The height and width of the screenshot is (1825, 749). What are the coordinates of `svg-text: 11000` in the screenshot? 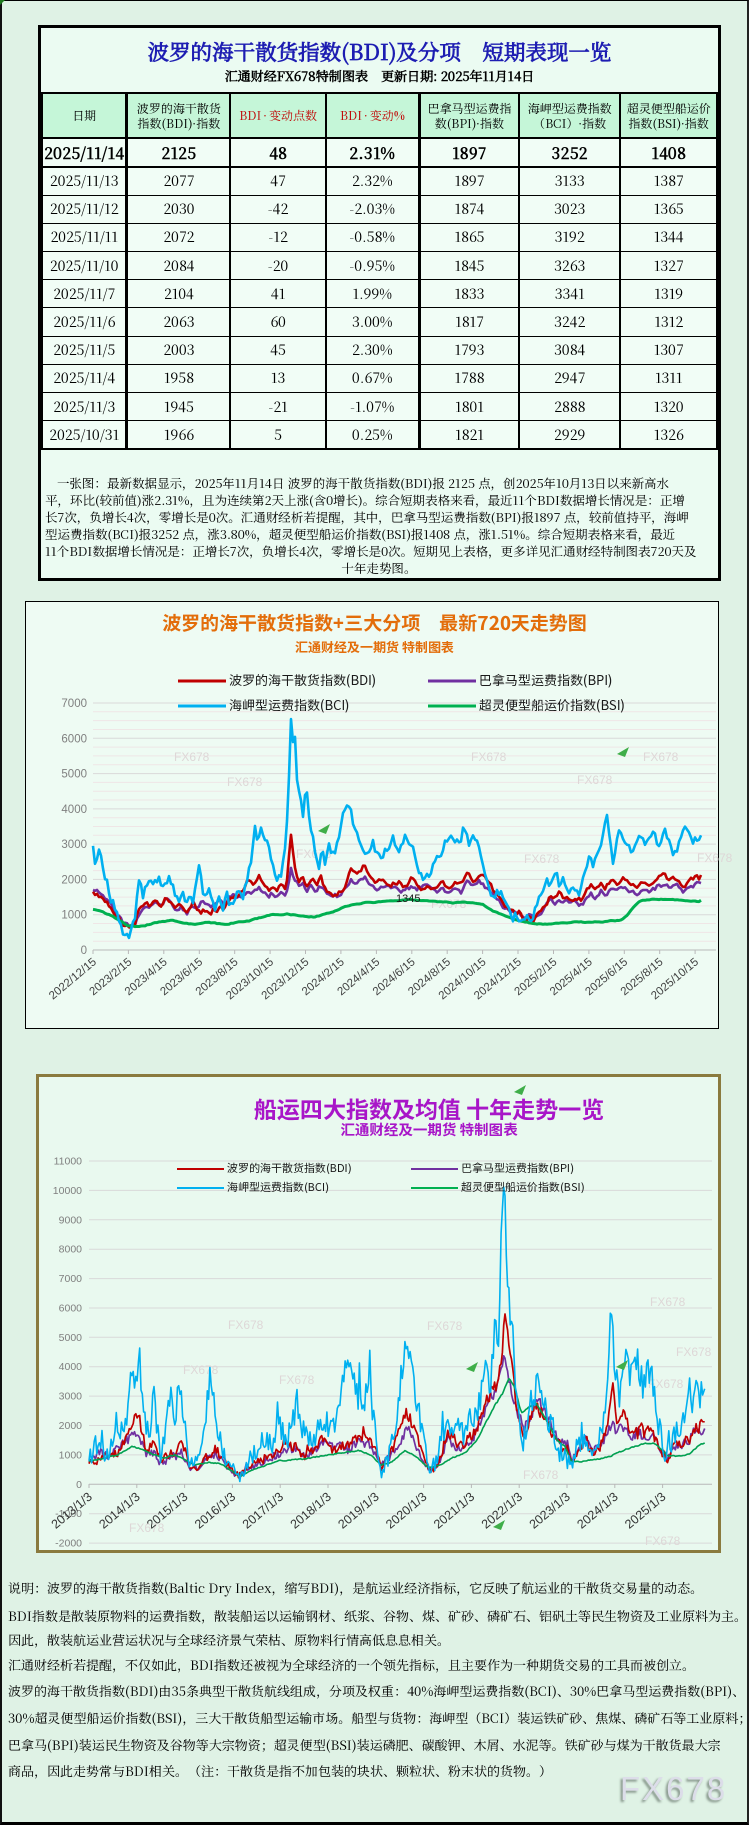 It's located at (68, 1162).